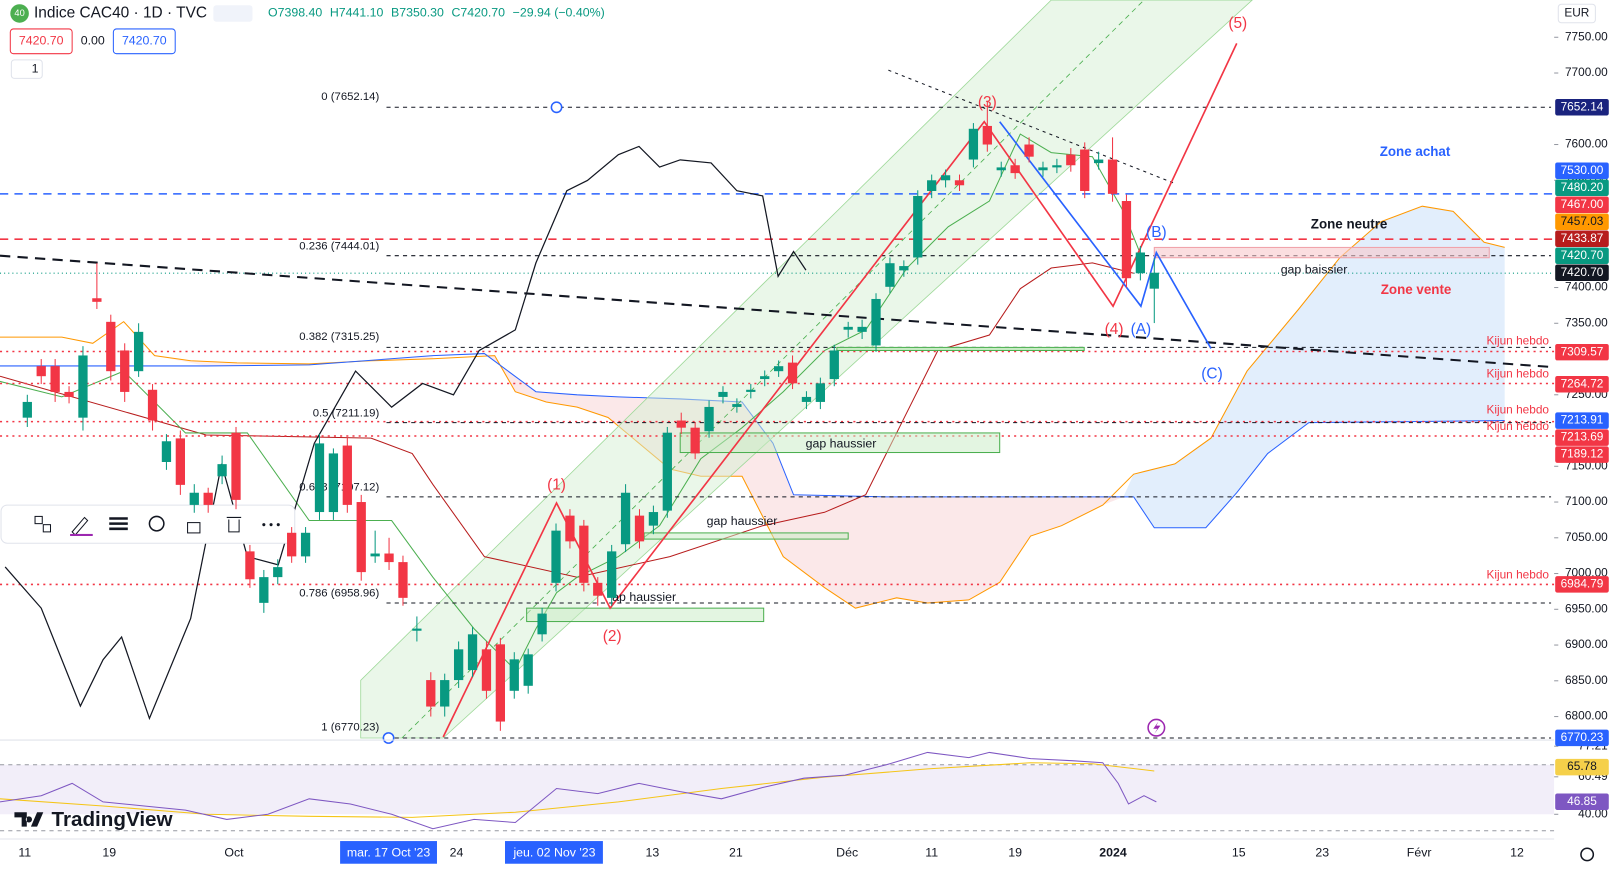  What do you see at coordinates (1586, 287) in the screenshot?
I see `y-tick-label: 7400.00` at bounding box center [1586, 287].